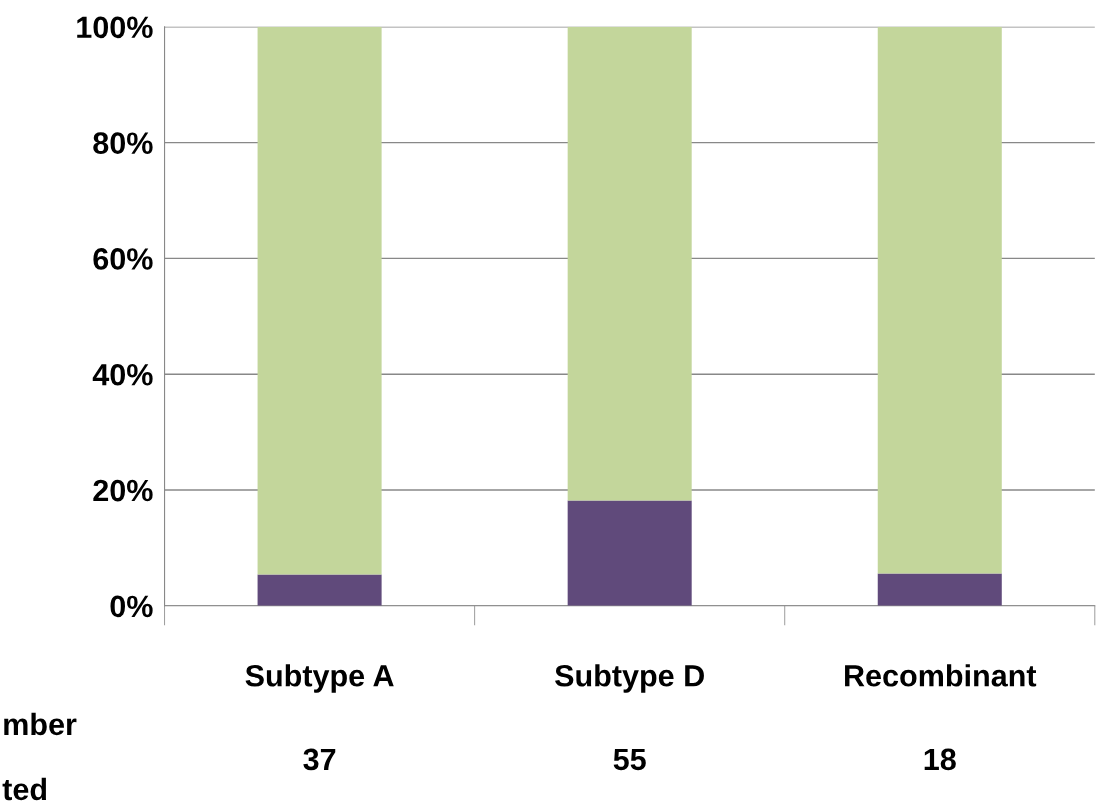 Image resolution: width=1097 pixels, height=811 pixels. Describe the element at coordinates (319, 759) in the screenshot. I see `text: 37` at that location.